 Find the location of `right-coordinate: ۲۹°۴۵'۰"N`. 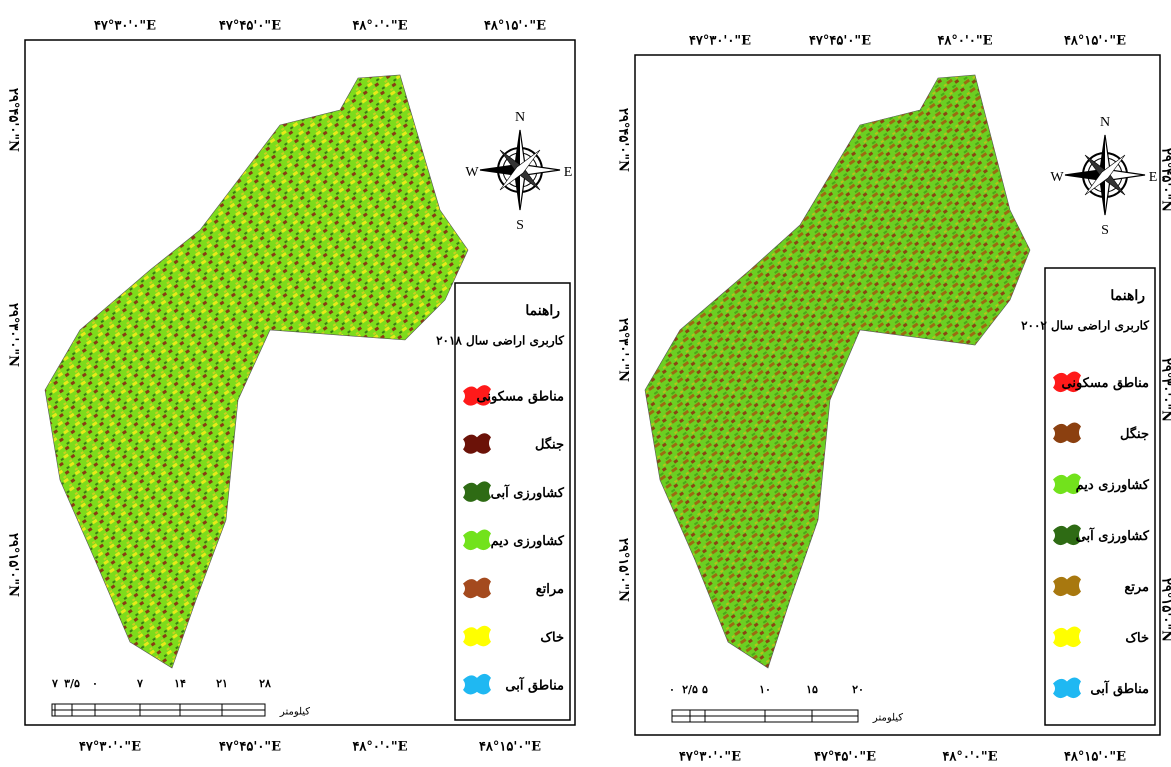

right-coordinate: ۲۹°۴۵'۰"N is located at coordinates (1165, 180).